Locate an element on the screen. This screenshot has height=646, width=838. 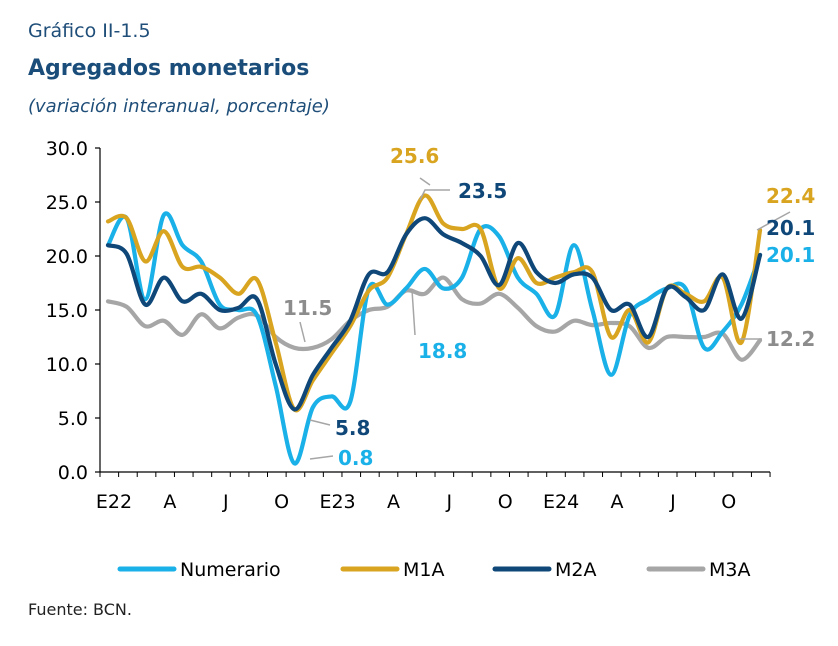
x-axis: E22 A J O E23 A J O E24 A J O is located at coordinates (433, 492).